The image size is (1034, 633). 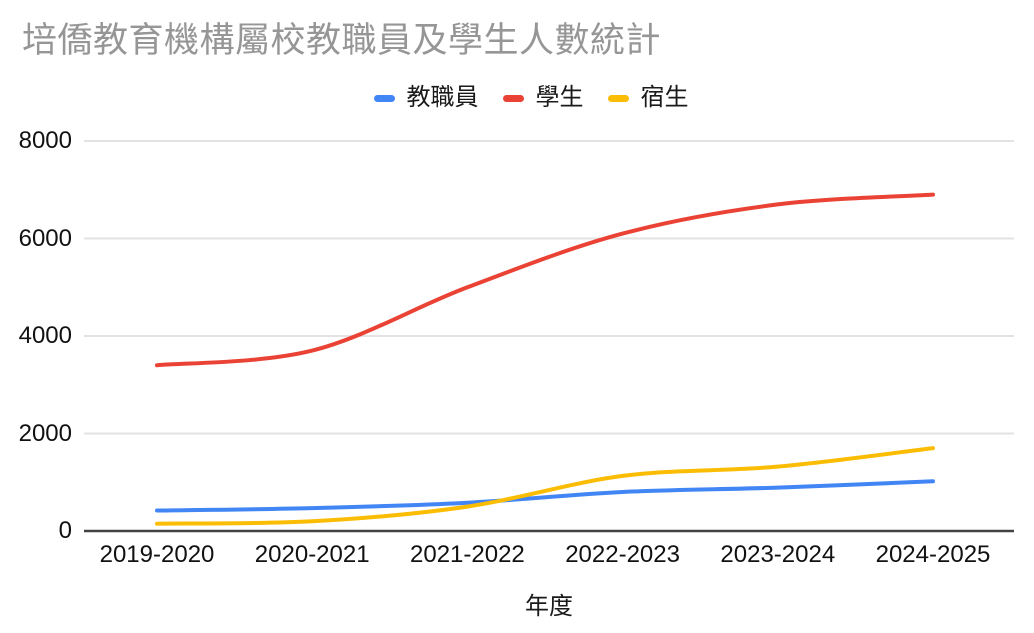 What do you see at coordinates (442, 97) in the screenshot?
I see `legend-label: 教職員` at bounding box center [442, 97].